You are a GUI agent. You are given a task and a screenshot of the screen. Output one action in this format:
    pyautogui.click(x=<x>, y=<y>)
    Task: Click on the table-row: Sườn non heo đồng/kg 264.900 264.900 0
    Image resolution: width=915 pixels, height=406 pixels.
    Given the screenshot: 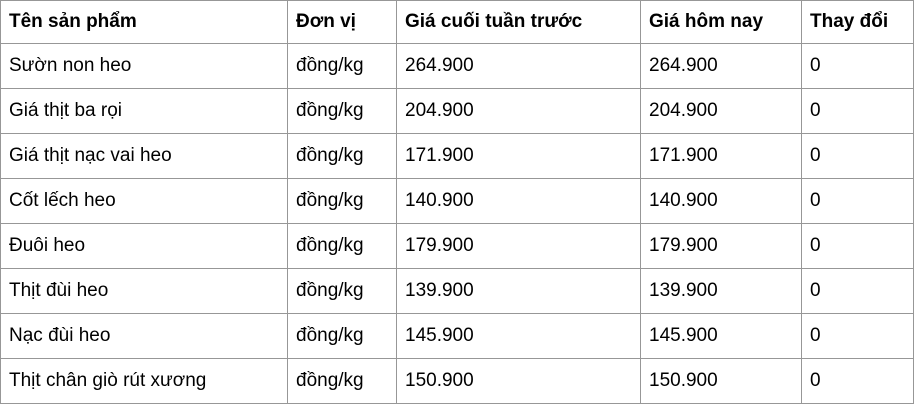 What is the action you would take?
    pyautogui.click(x=457, y=66)
    